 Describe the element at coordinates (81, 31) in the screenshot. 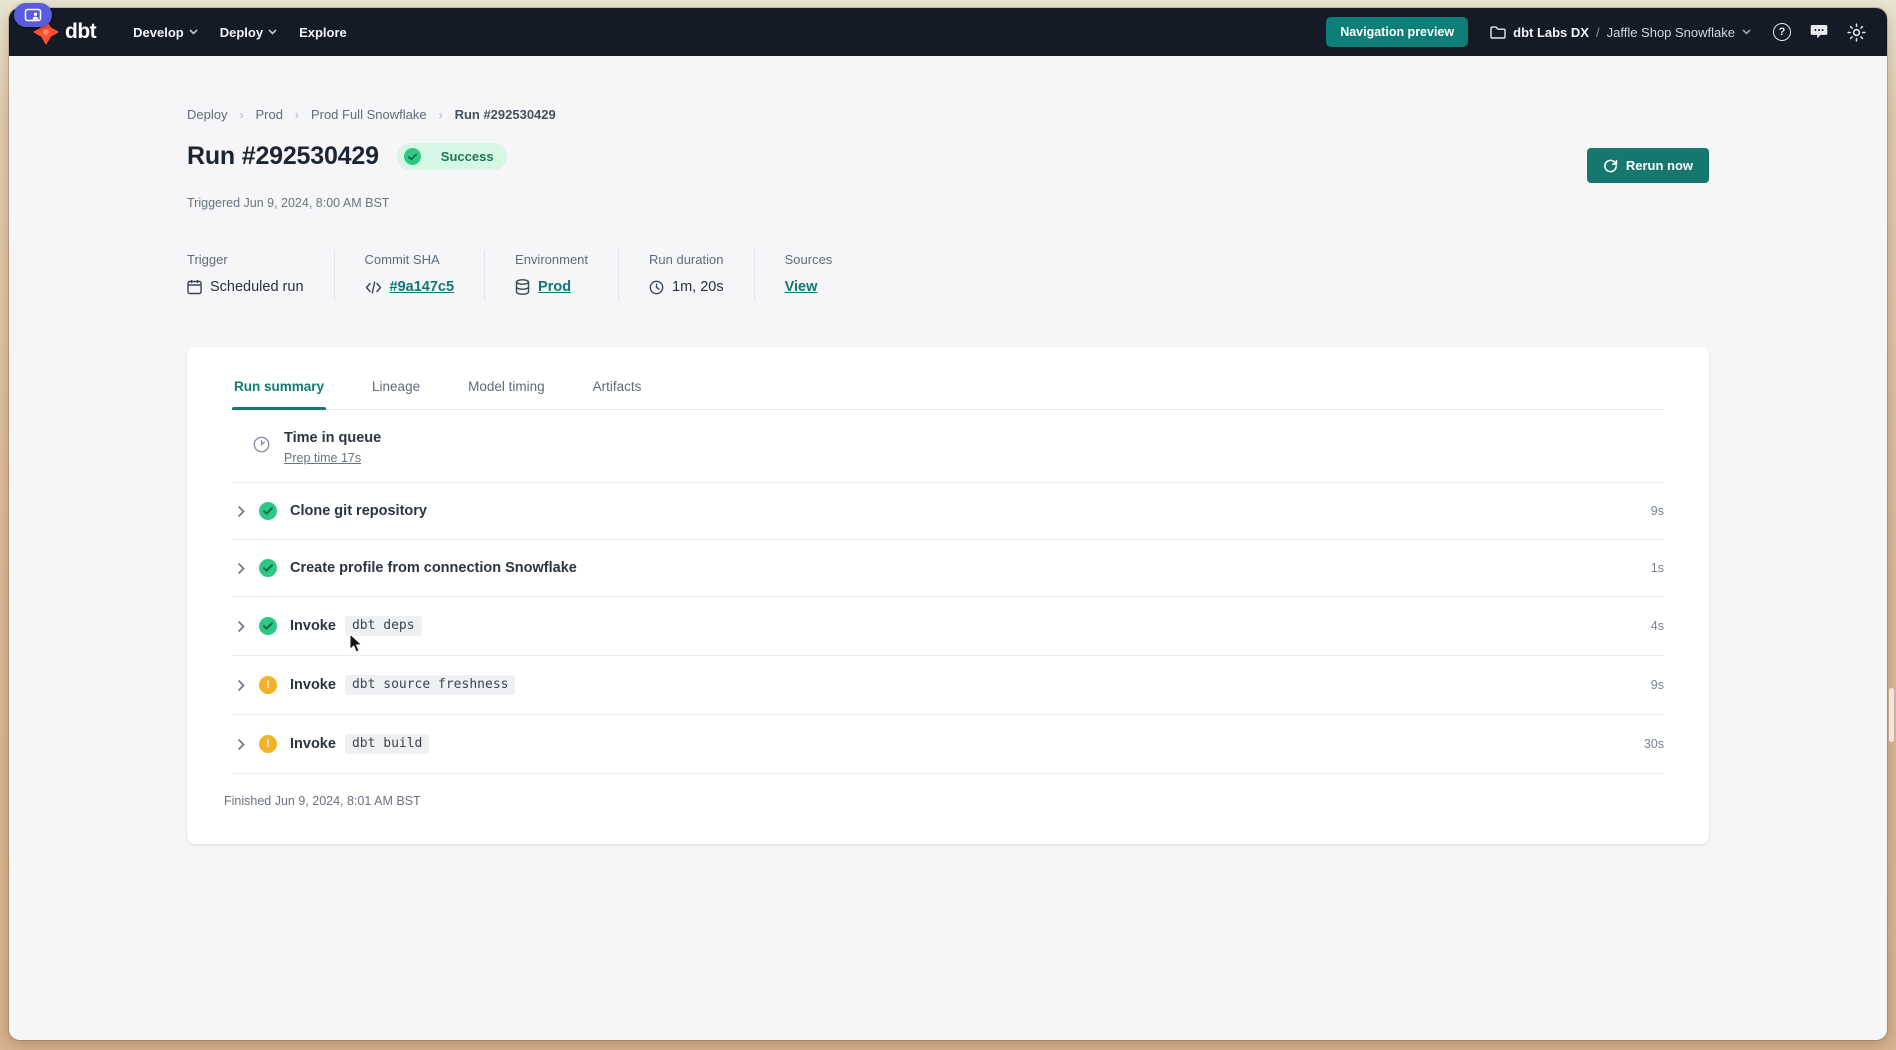

I see `dbt-logo-text: dbt` at that location.